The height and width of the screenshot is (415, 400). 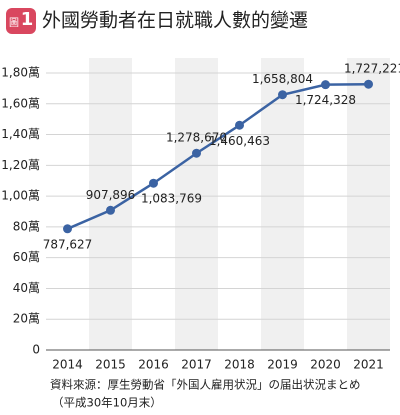 What do you see at coordinates (67, 365) in the screenshot?
I see `x-tick-label: 2014` at bounding box center [67, 365].